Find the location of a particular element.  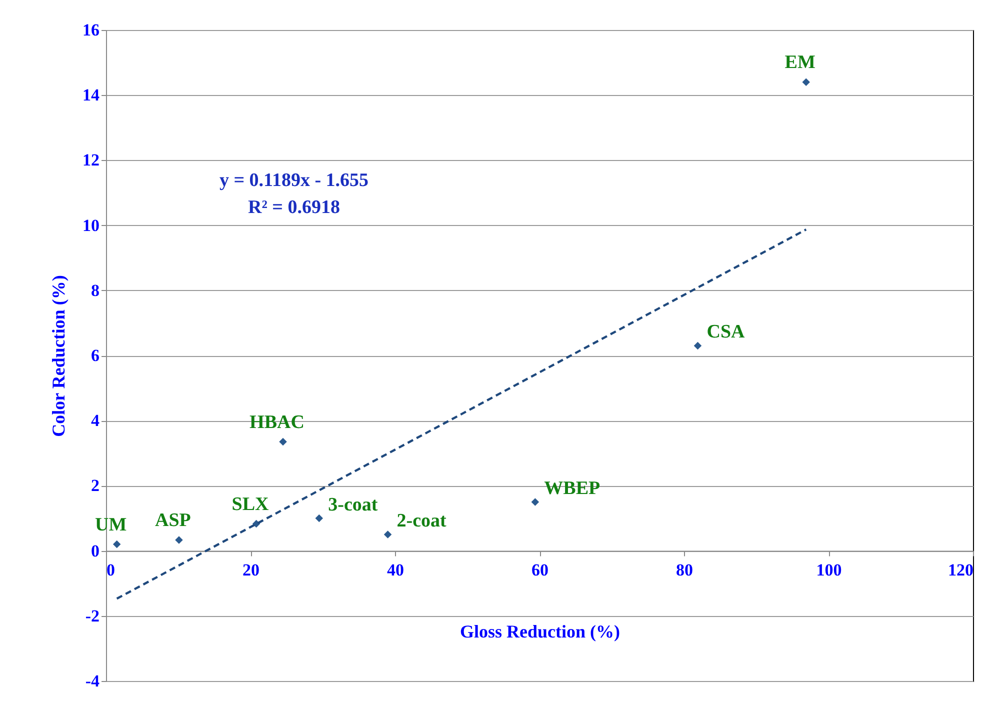

x-tick-label: 60 is located at coordinates (540, 570).